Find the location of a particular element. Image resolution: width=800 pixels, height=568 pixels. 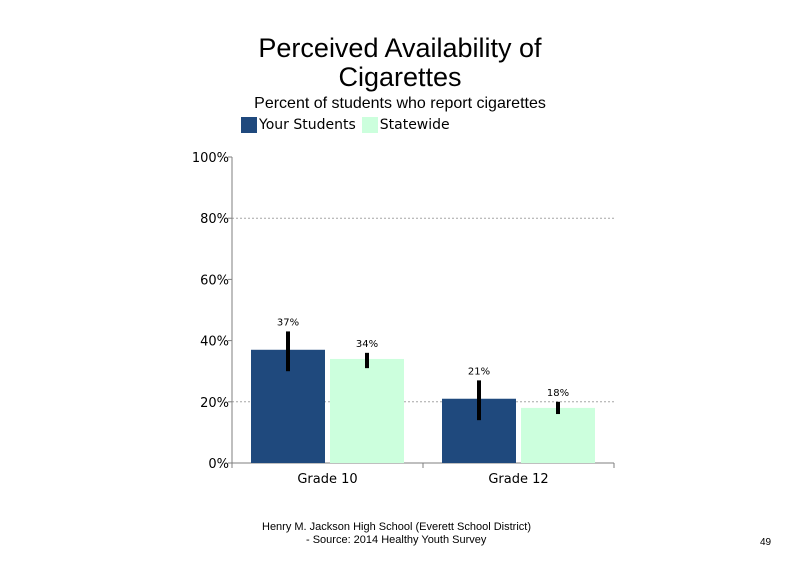

x-tick-label-0: Grade 10 is located at coordinates (327, 479).